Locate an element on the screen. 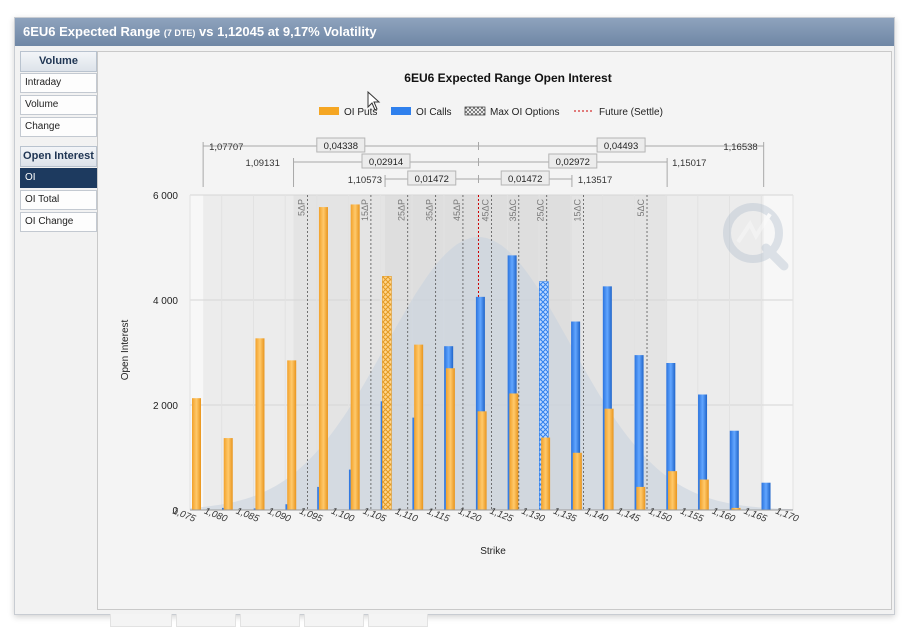 The image size is (909, 629). sidebar-item-oi-change: OI Change is located at coordinates (58, 222).